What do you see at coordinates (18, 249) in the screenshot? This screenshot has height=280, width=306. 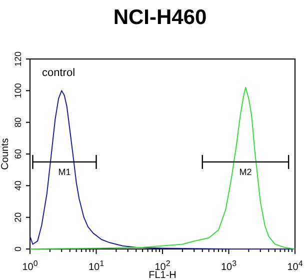 I see `y-tick-label: 0` at bounding box center [18, 249].